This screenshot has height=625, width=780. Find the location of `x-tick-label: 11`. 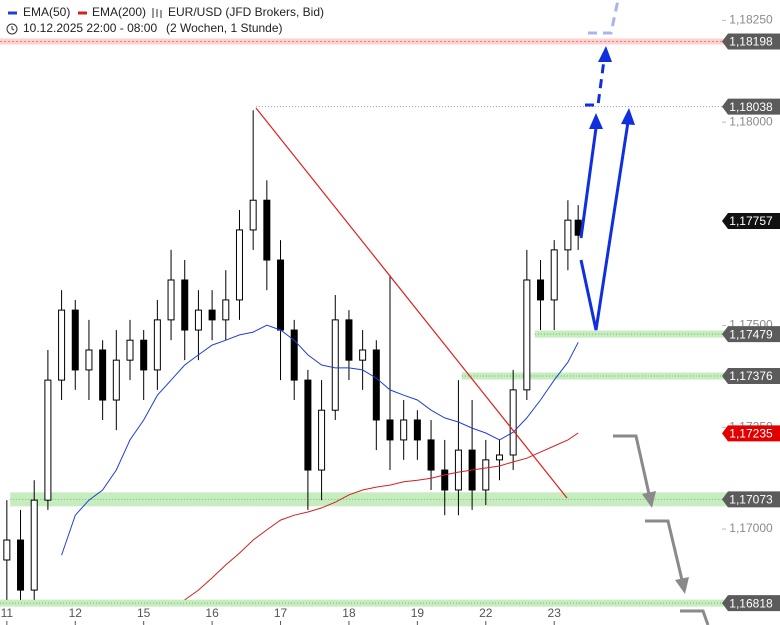

x-tick-label: 11 is located at coordinates (7, 613).